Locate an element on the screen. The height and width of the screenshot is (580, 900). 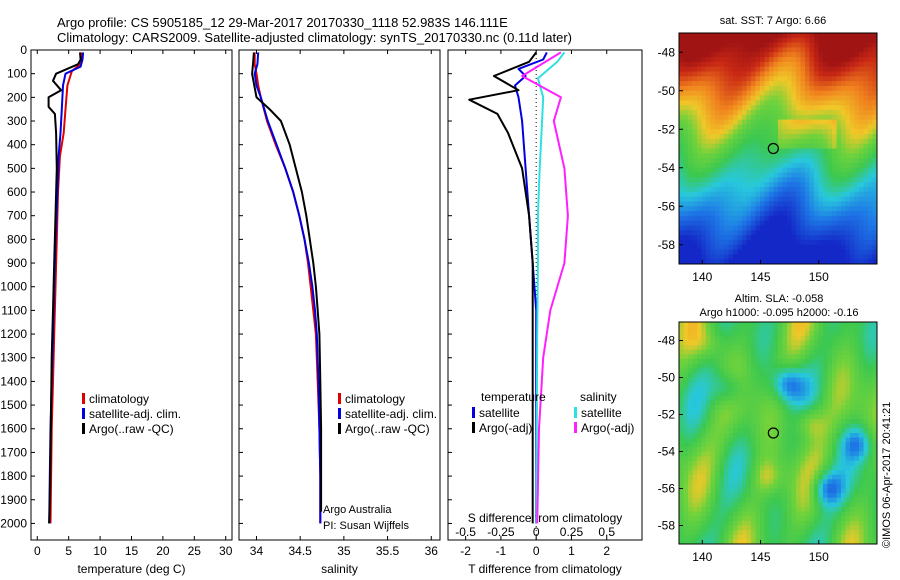
y-tick-label: 1400 is located at coordinates (13, 381).